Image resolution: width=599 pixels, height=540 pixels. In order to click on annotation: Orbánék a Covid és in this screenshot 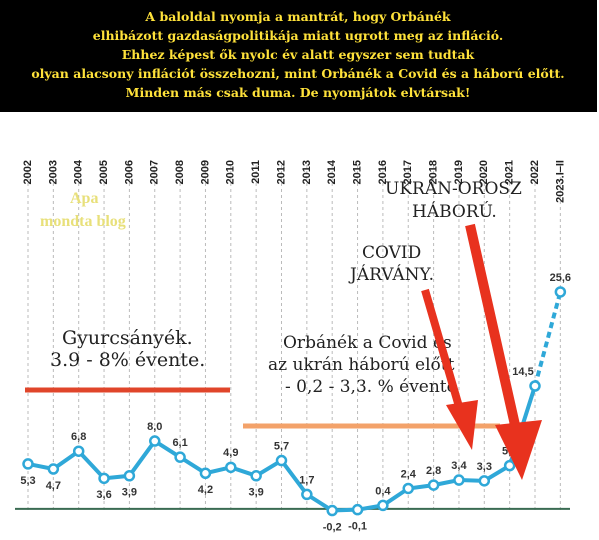, I will do `click(367, 343)`.